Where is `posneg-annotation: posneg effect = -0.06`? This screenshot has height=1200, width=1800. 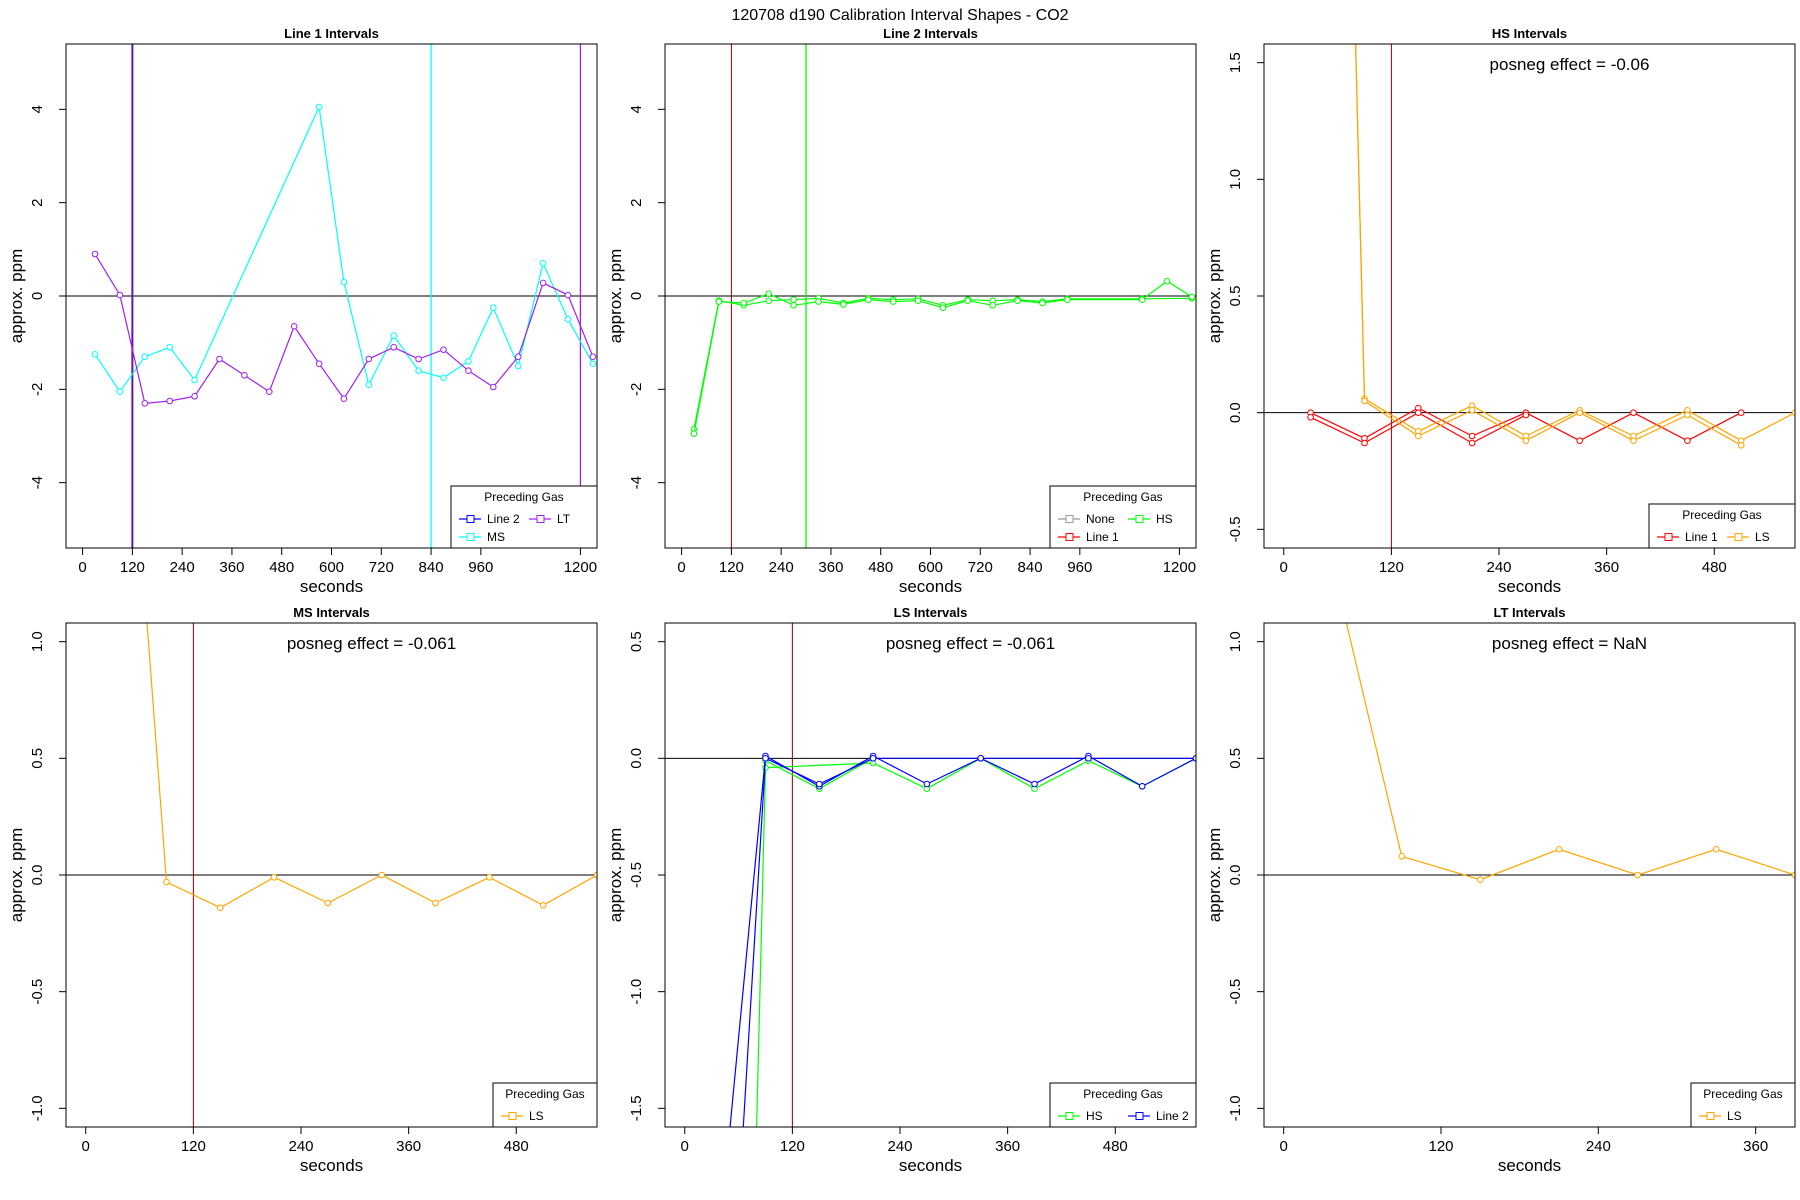 posneg-annotation: posneg effect = -0.06 is located at coordinates (1570, 64).